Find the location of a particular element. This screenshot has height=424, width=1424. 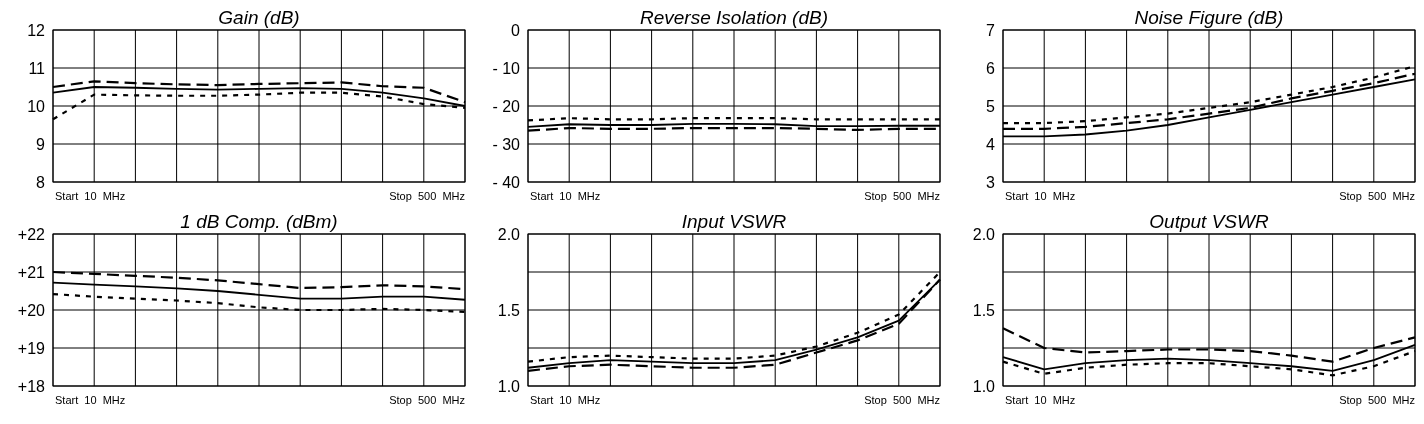

y-tick-label: - 40 is located at coordinates (506, 182).